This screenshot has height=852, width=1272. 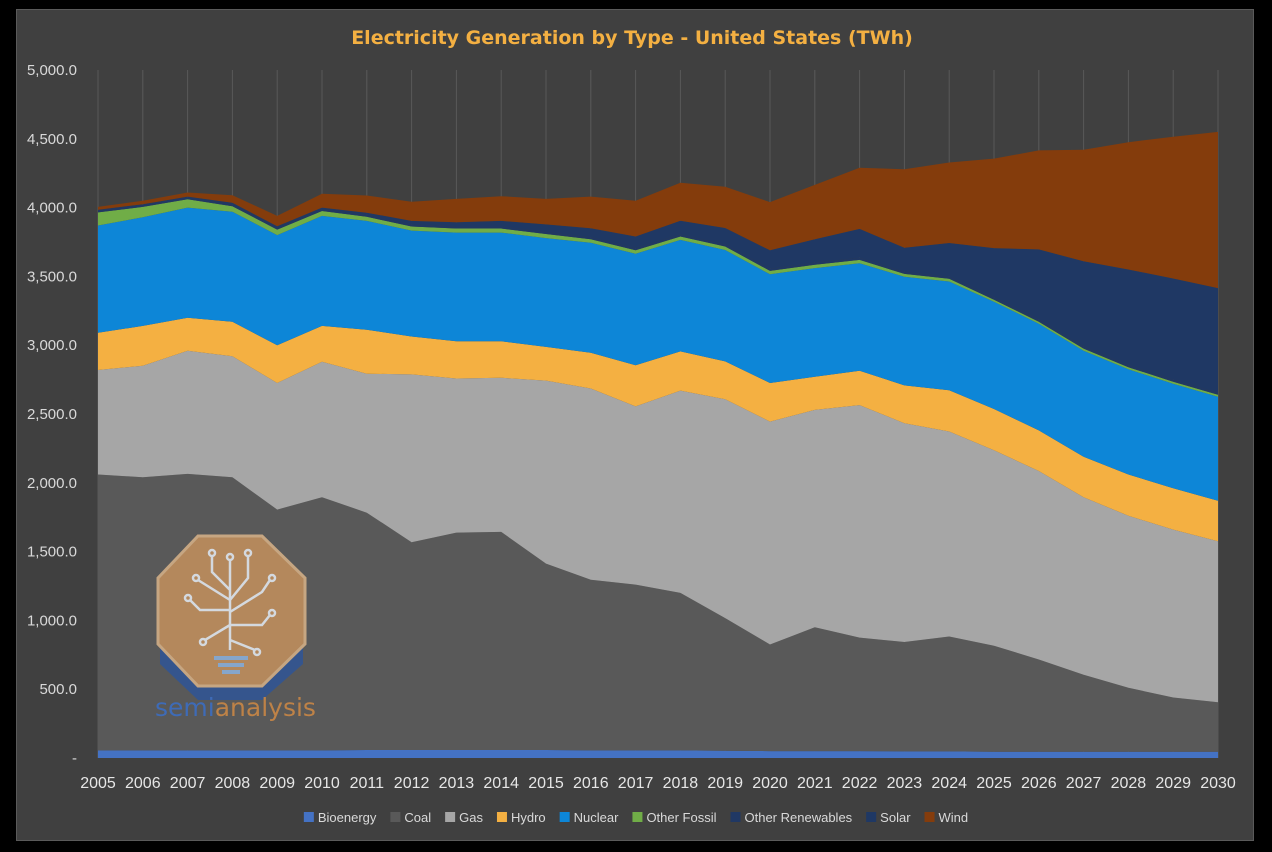 I want to click on y-tick-label: 3,500.0, so click(x=52, y=276).